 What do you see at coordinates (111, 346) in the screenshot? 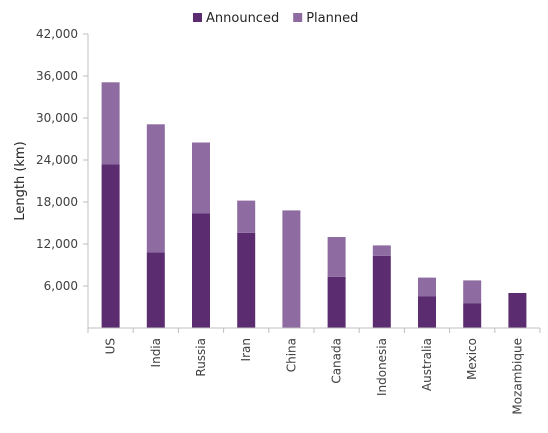
I see `x-tick-label: US` at bounding box center [111, 346].